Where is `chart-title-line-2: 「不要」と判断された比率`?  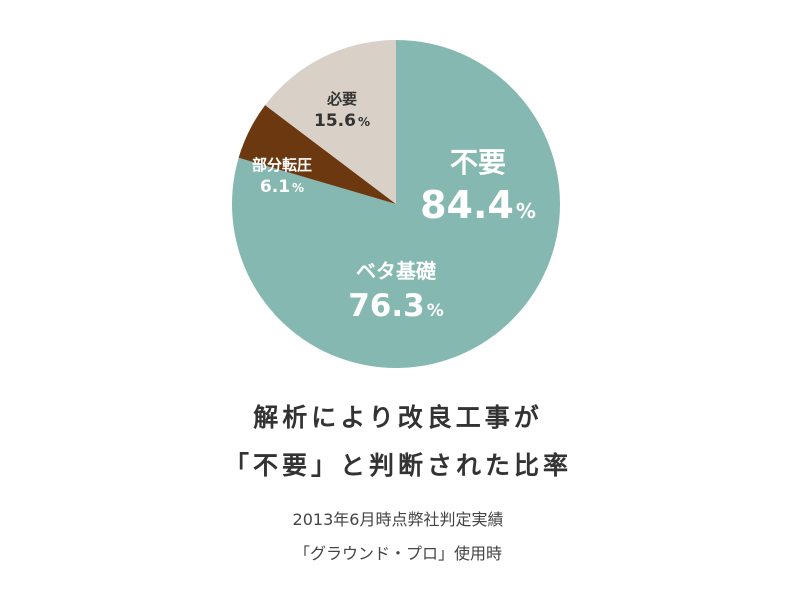
chart-title-line-2: 「不要」と判断された比率 is located at coordinates (397, 465).